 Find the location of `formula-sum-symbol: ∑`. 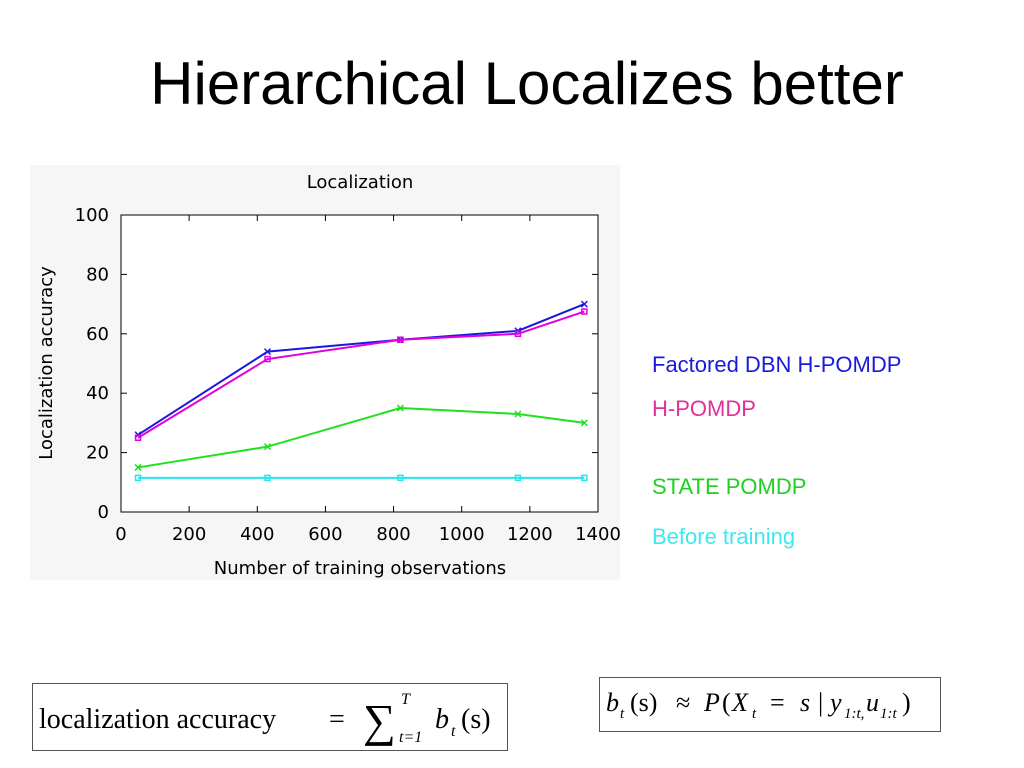

formula-sum-symbol: ∑ is located at coordinates (379, 720).